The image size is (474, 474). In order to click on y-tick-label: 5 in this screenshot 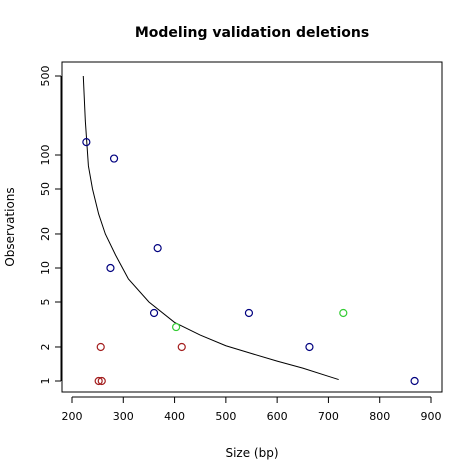, I will do `click(45, 302)`.